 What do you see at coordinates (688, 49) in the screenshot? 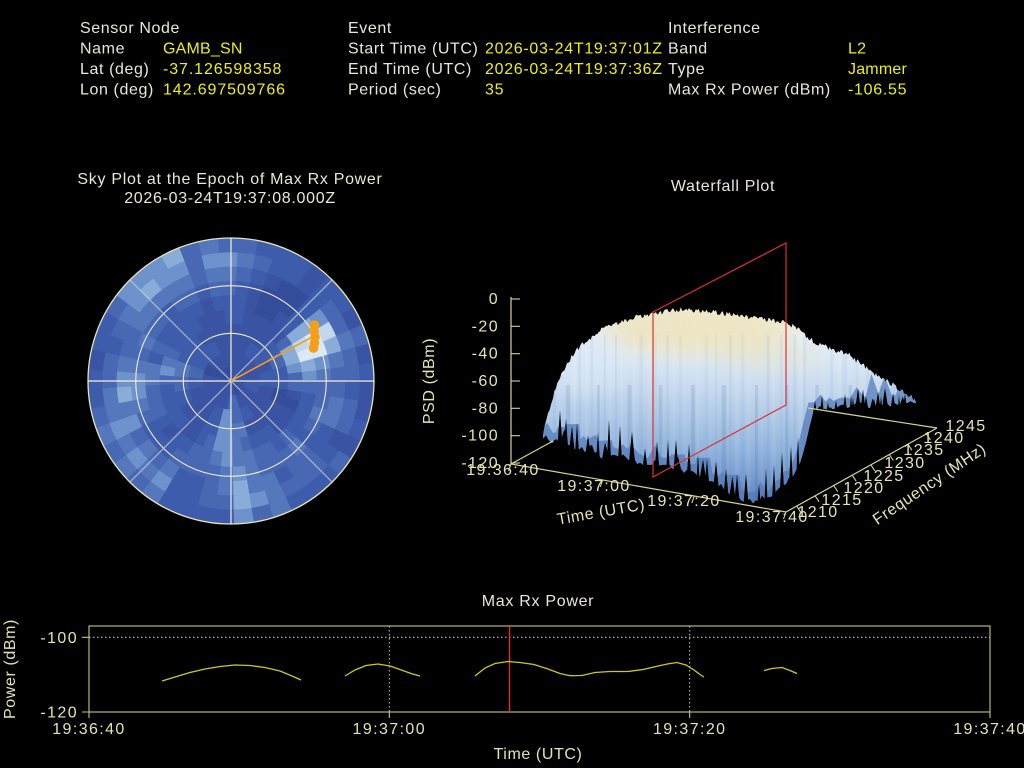
I see `svg-text: Band` at bounding box center [688, 49].